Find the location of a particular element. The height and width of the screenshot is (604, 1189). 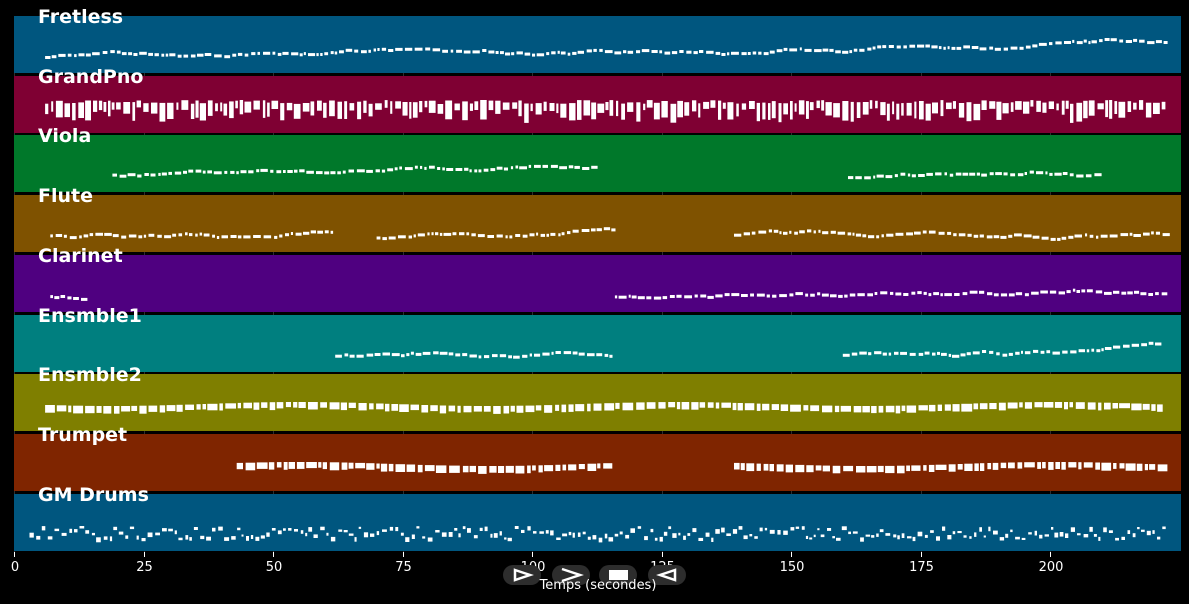

track-ensmble1 is located at coordinates (597, 343).